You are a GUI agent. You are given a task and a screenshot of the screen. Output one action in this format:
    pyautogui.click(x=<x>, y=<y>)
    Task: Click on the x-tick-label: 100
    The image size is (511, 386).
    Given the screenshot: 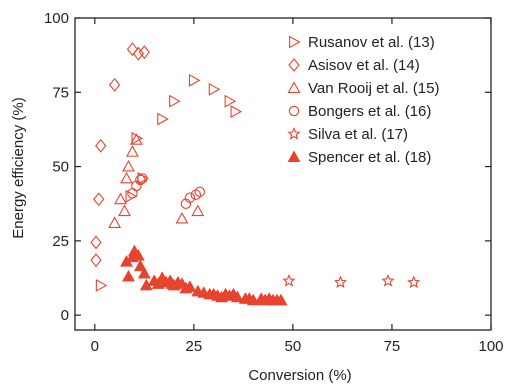 What is the action you would take?
    pyautogui.click(x=490, y=346)
    